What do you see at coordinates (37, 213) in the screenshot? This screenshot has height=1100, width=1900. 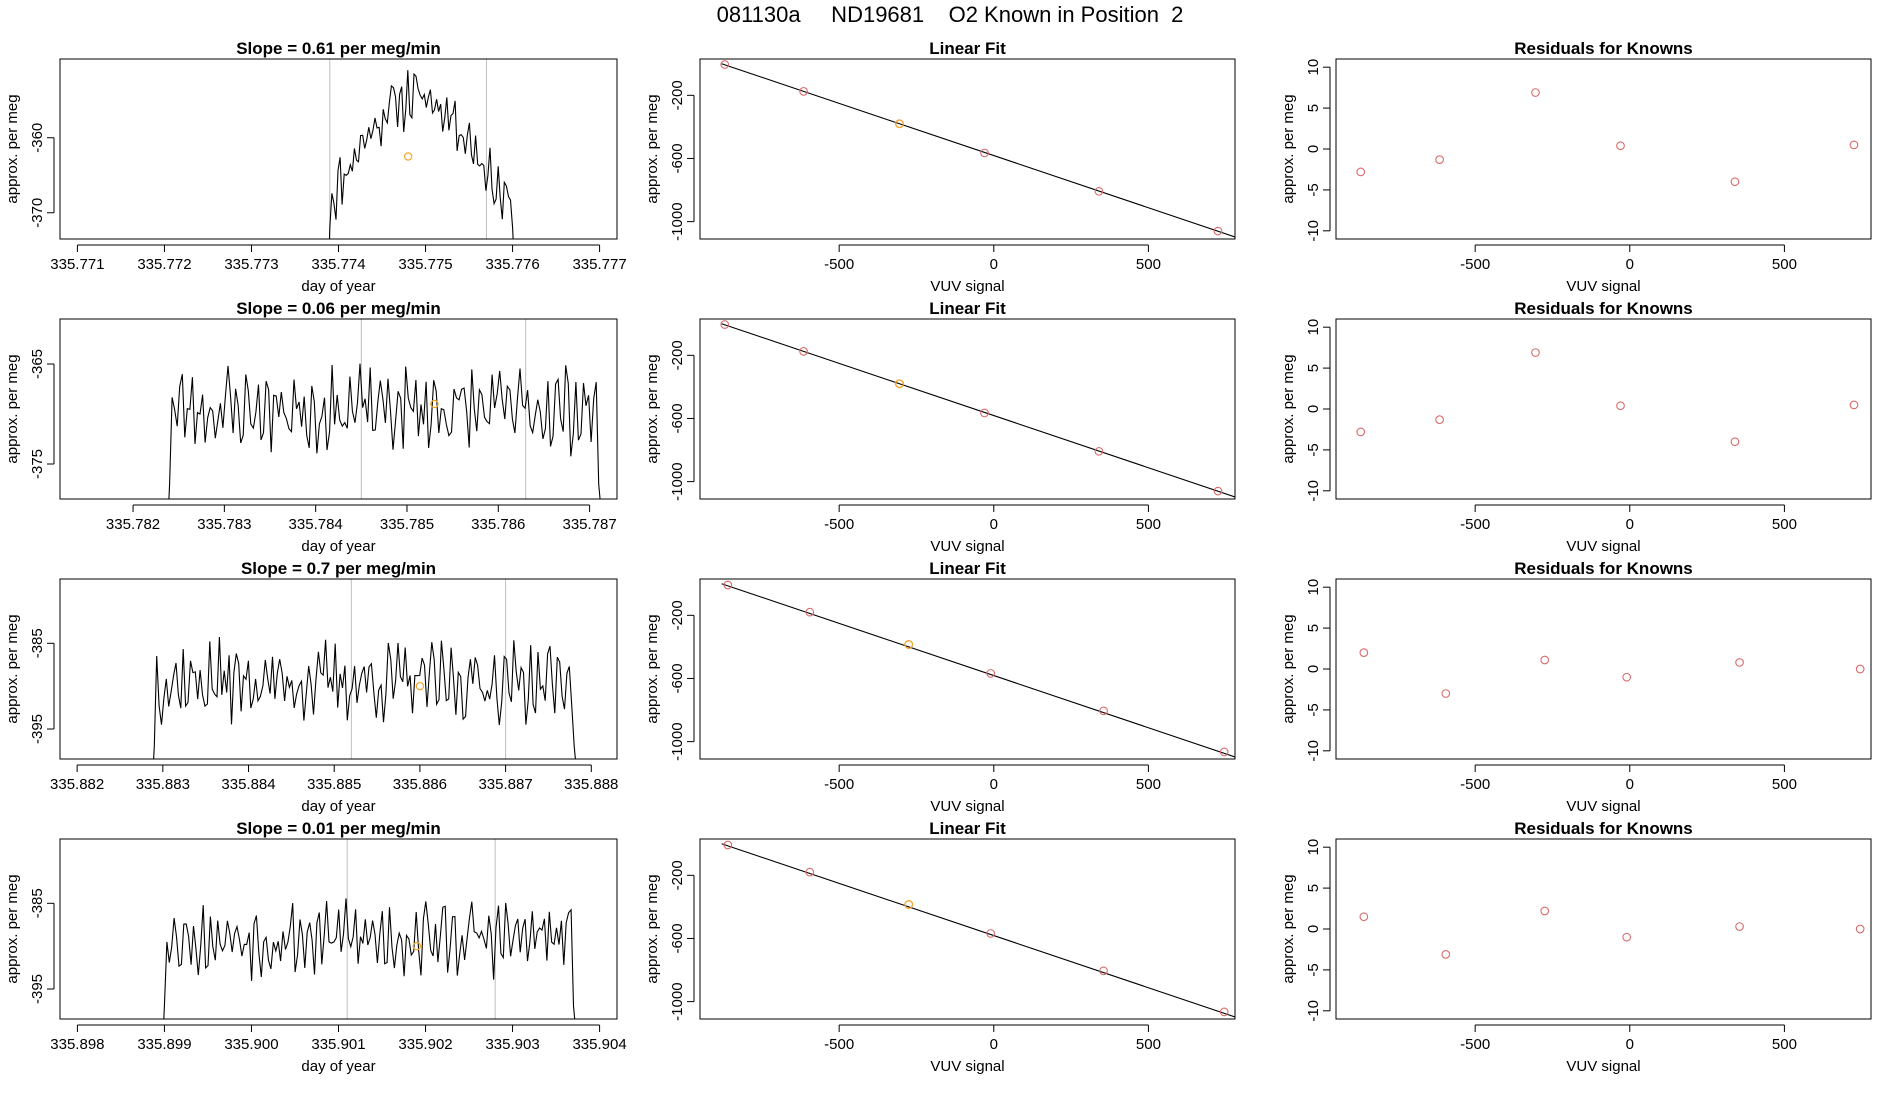 I see `y-tick-label: -370` at bounding box center [37, 213].